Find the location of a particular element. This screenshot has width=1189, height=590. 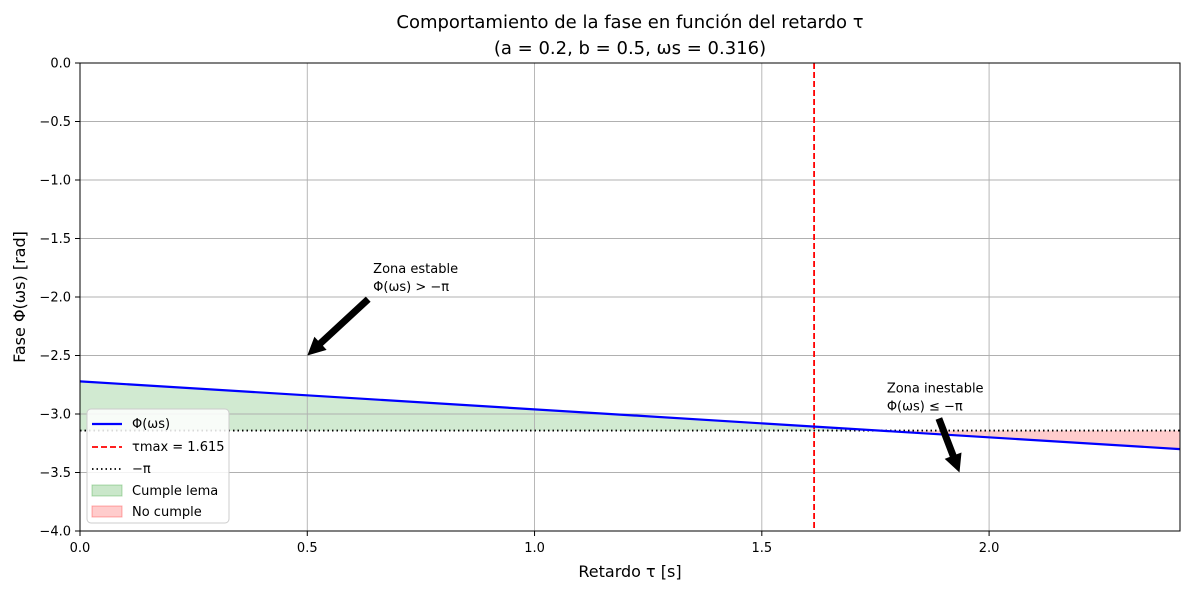

y-tick-label: −1.5 is located at coordinates (55, 239).